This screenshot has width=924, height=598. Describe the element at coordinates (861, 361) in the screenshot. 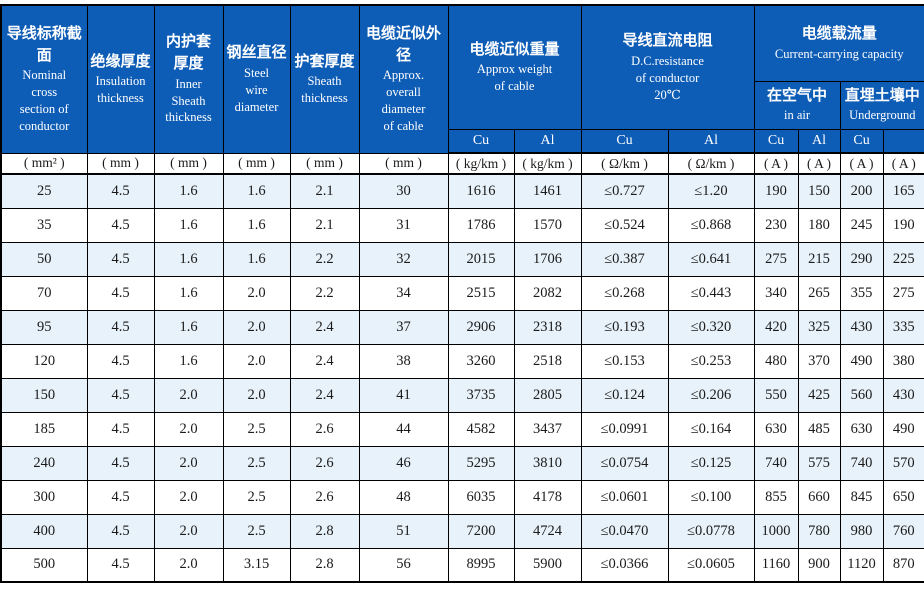

I see `table-cell: 490` at that location.